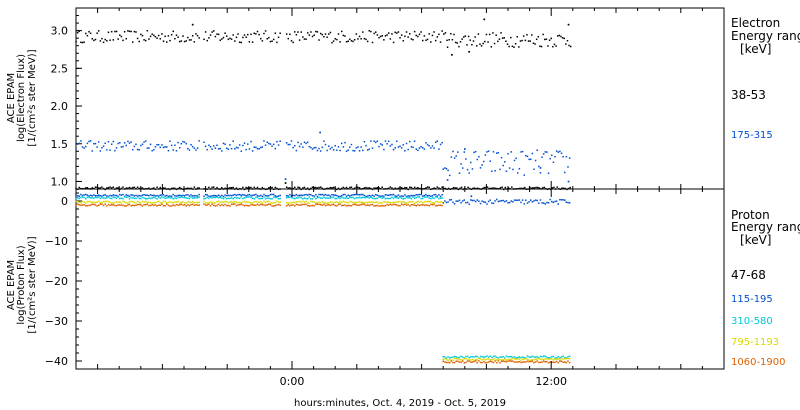 The image size is (800, 410). I want to click on proton-ylabel-line1: ACE EPAM, so click(11, 285).